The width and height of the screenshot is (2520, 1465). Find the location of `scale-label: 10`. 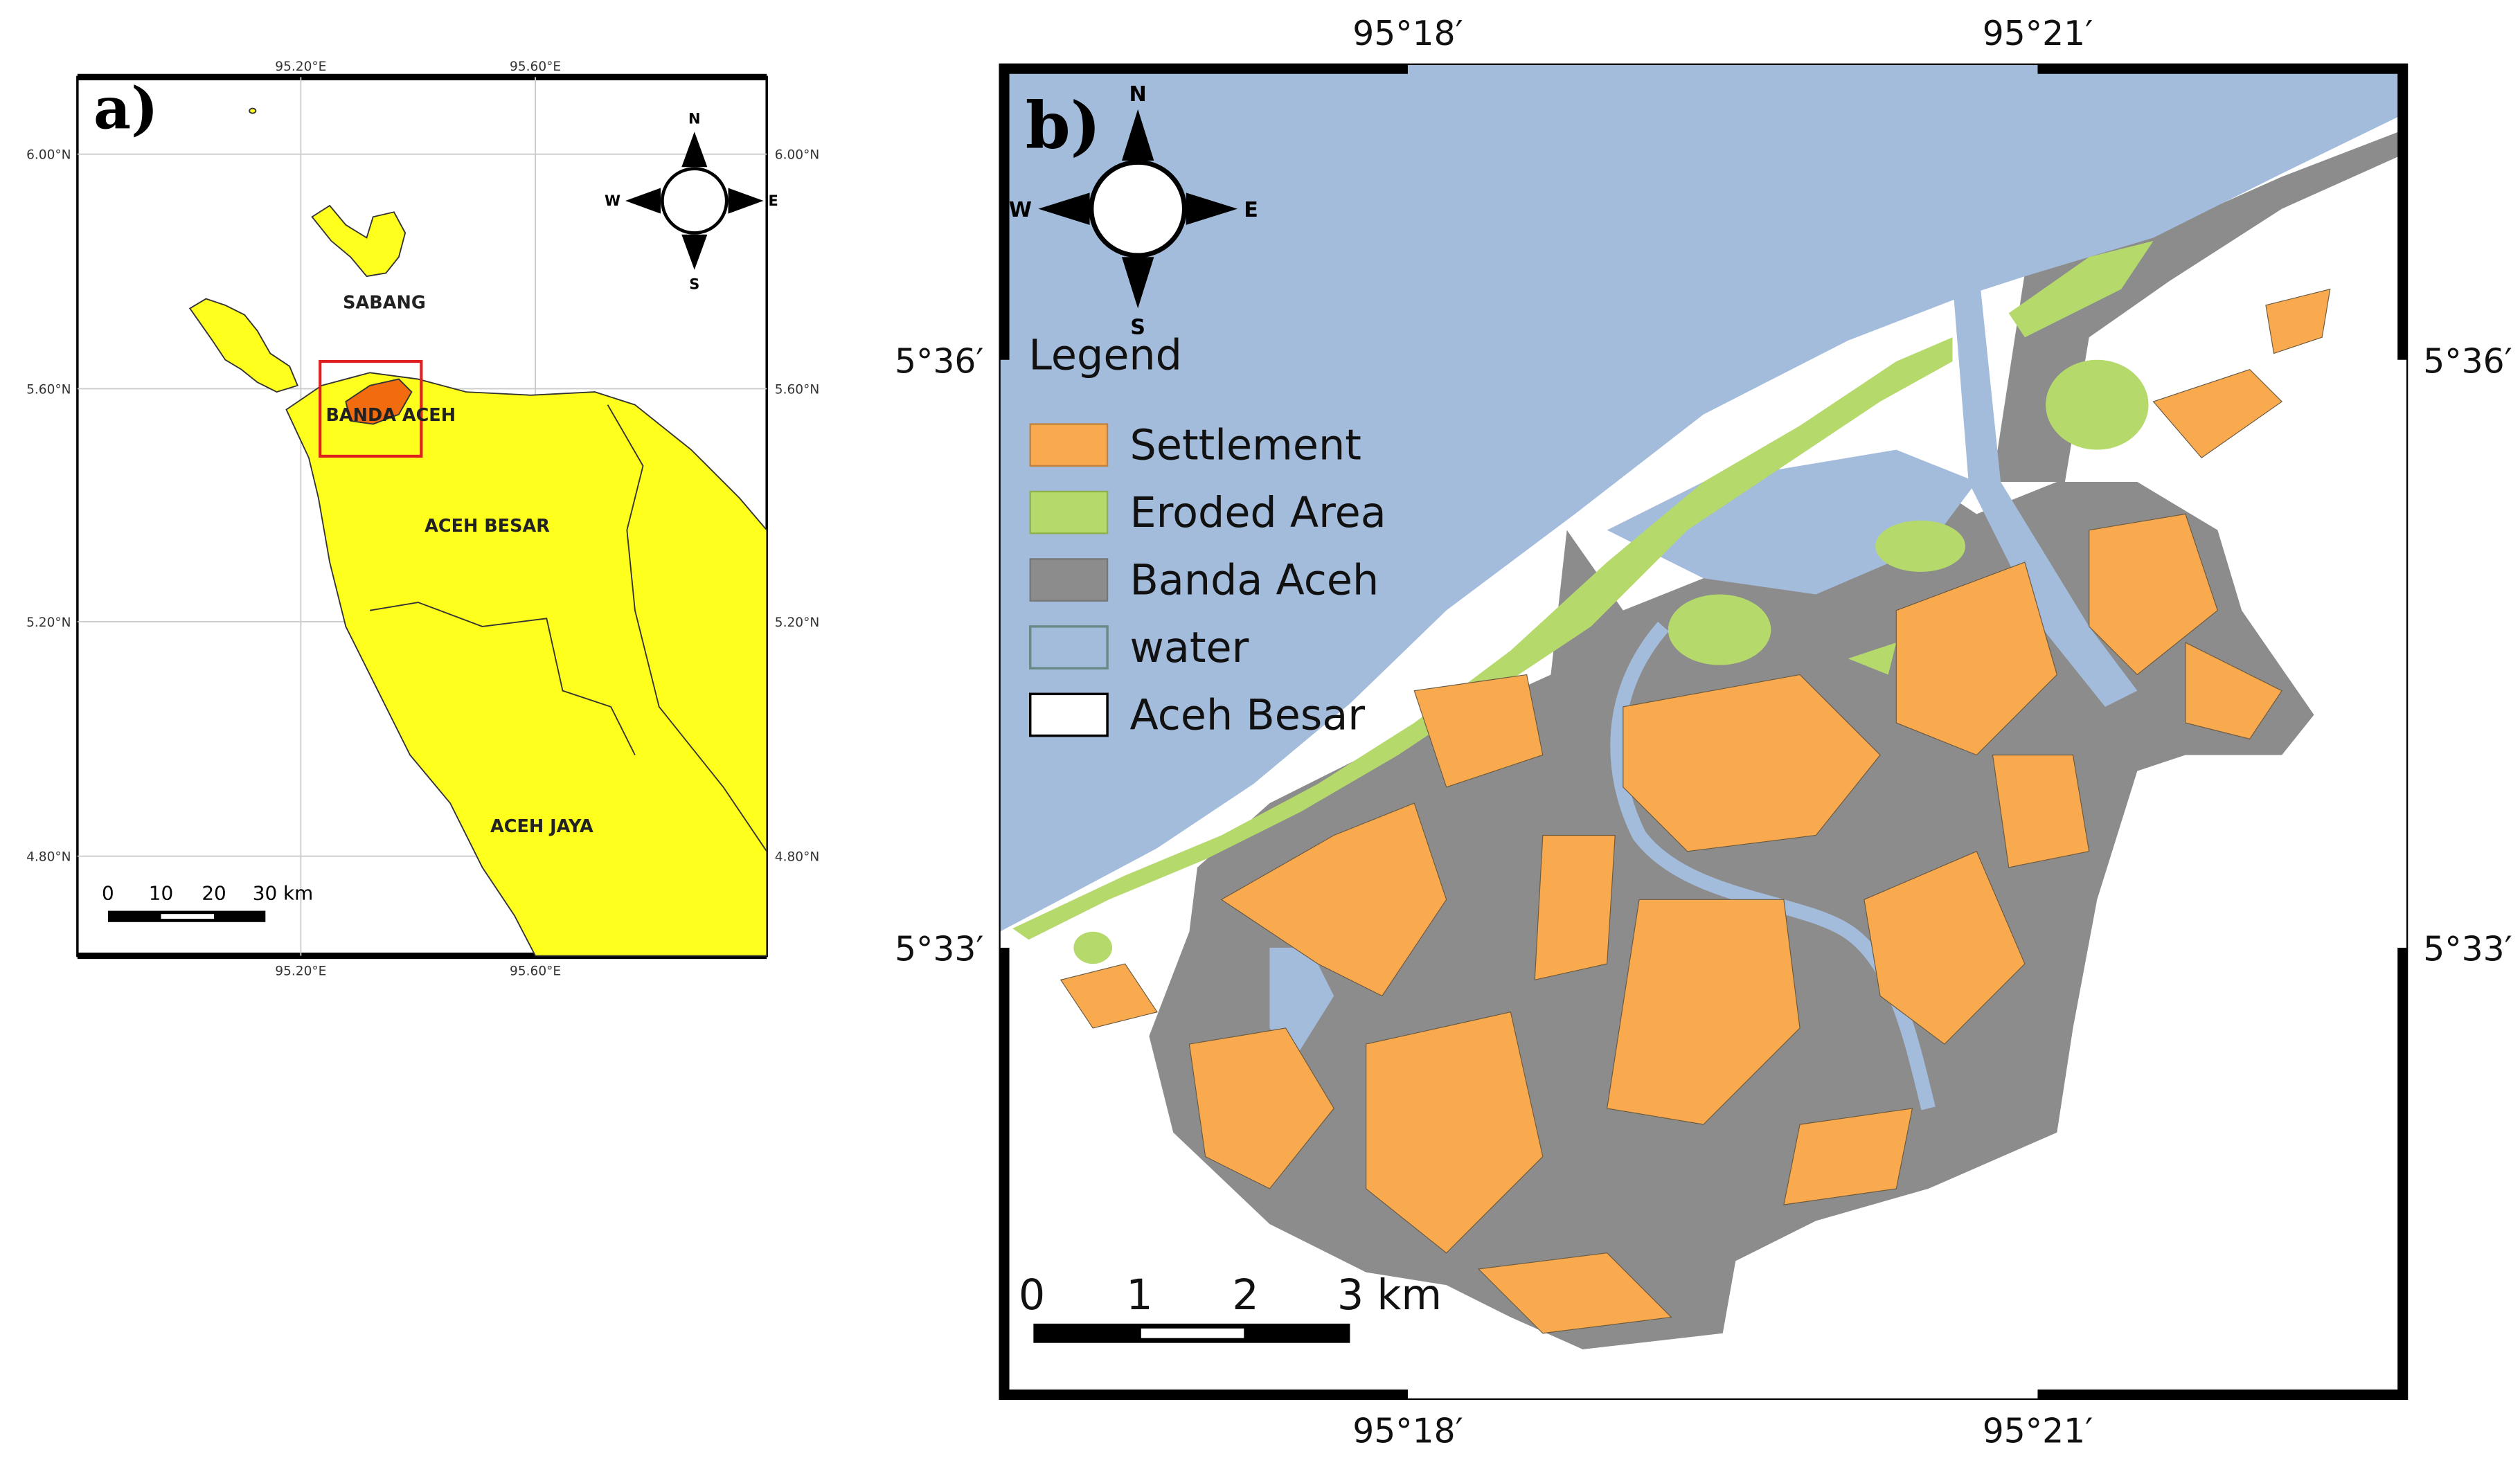

scale-label: 10 is located at coordinates (161, 892).